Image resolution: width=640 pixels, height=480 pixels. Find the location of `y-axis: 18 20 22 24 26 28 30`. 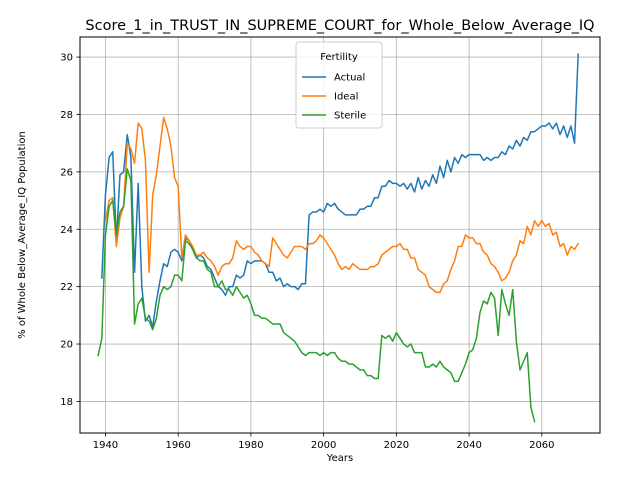

y-axis: 18 20 22 24 26 28 30 is located at coordinates (70, 230).